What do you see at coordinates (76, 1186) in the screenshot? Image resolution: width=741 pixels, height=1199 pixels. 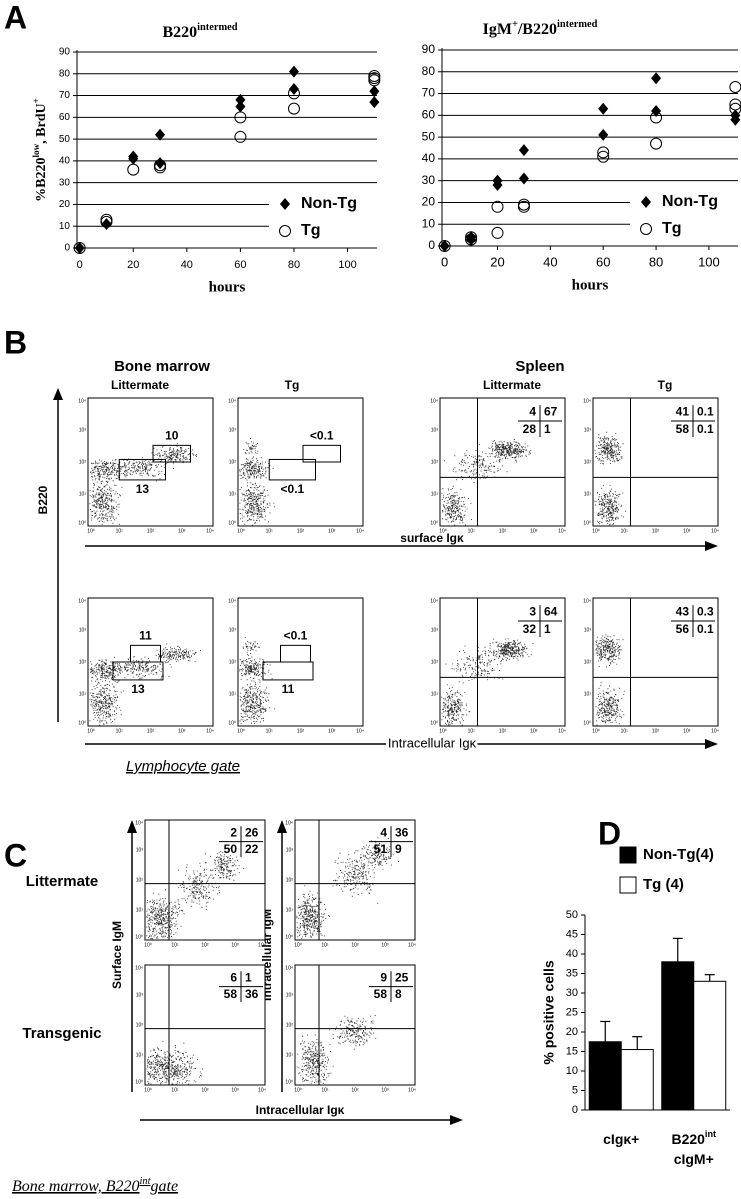 I see `footer-note-part: Bone marrow, B220` at bounding box center [76, 1186].